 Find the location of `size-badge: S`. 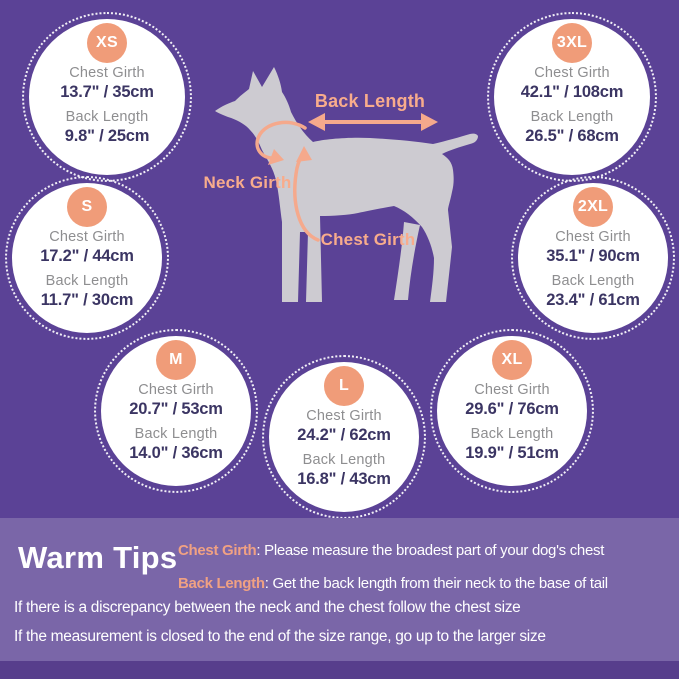

size-badge: S is located at coordinates (87, 207).